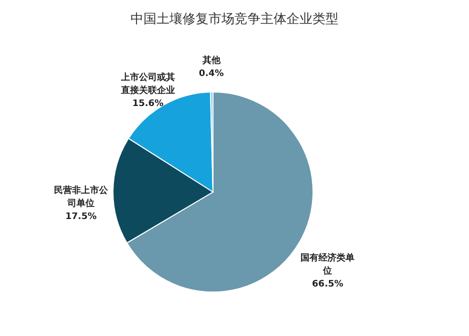  Describe the element at coordinates (234, 19) in the screenshot. I see `chart-title: 中国土壤修复市场竞争主体企业类型` at that location.